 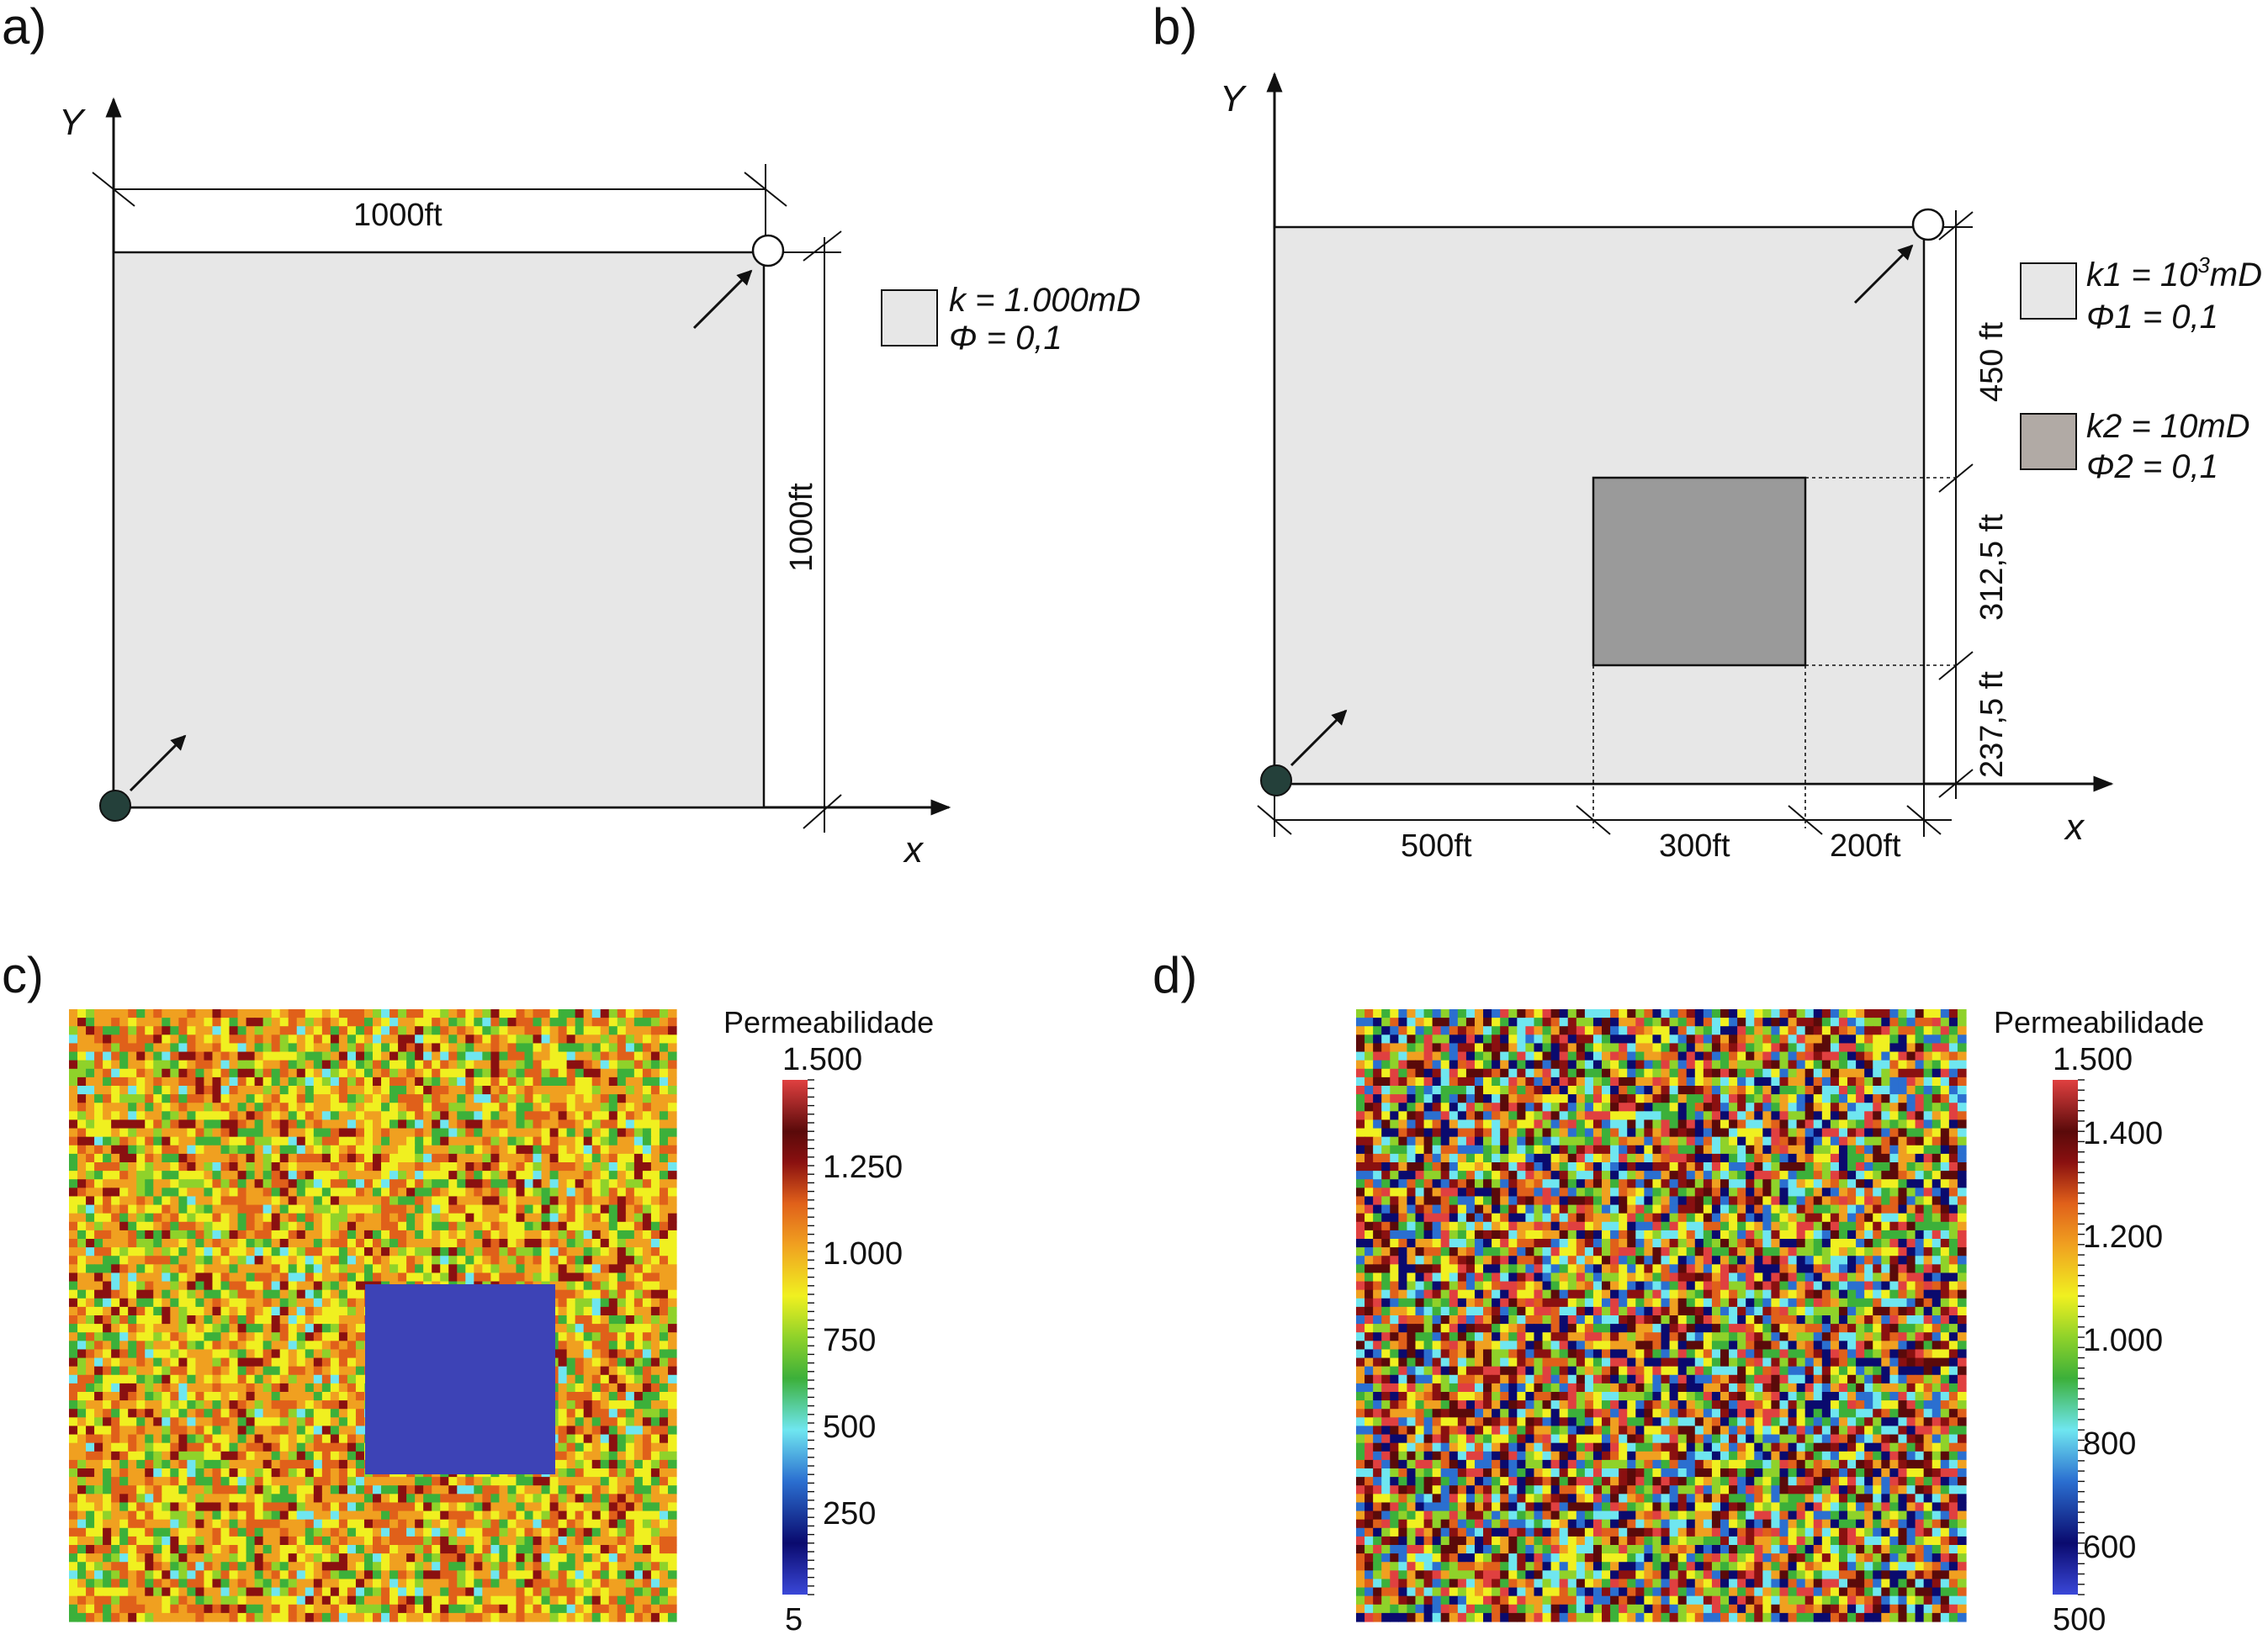 I want to click on panel-c-inclusion, so click(x=460, y=1379).